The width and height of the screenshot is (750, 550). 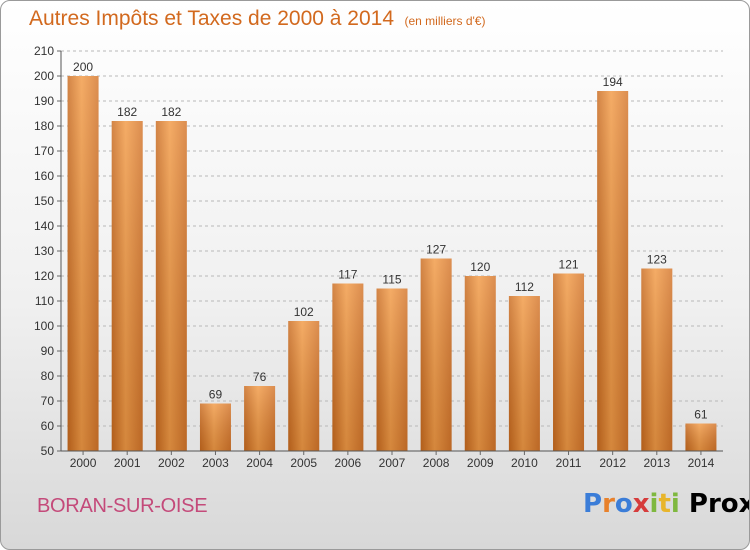 I want to click on x-tick-label: 2006, so click(x=348, y=463).